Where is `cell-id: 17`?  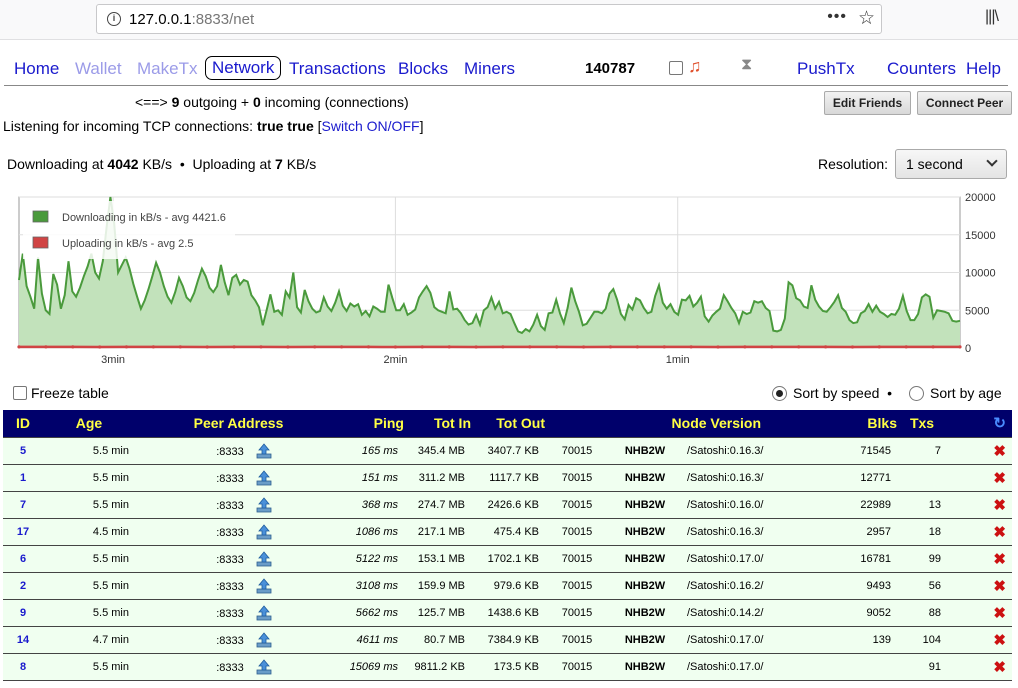
cell-id: 17 is located at coordinates (23, 531).